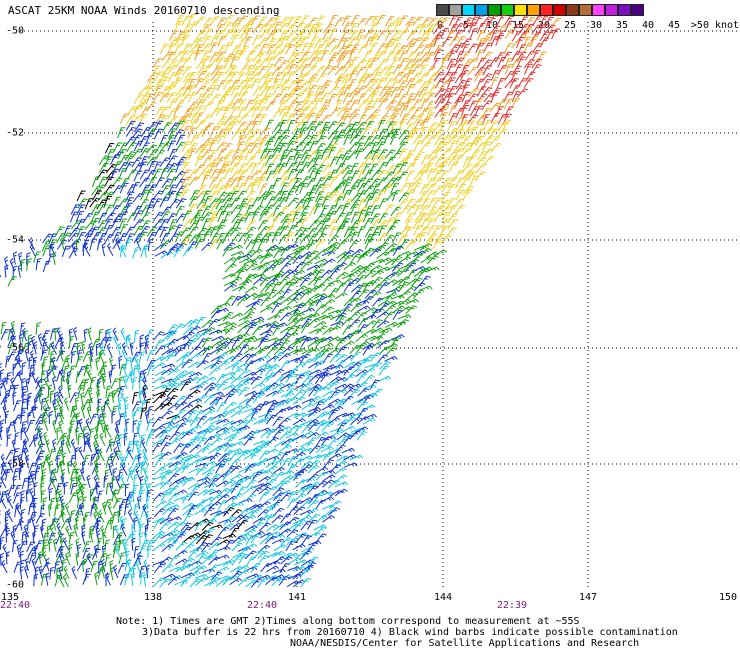 The height and width of the screenshot is (650, 740). Describe the element at coordinates (297, 597) in the screenshot. I see `lon-label: 141` at that location.